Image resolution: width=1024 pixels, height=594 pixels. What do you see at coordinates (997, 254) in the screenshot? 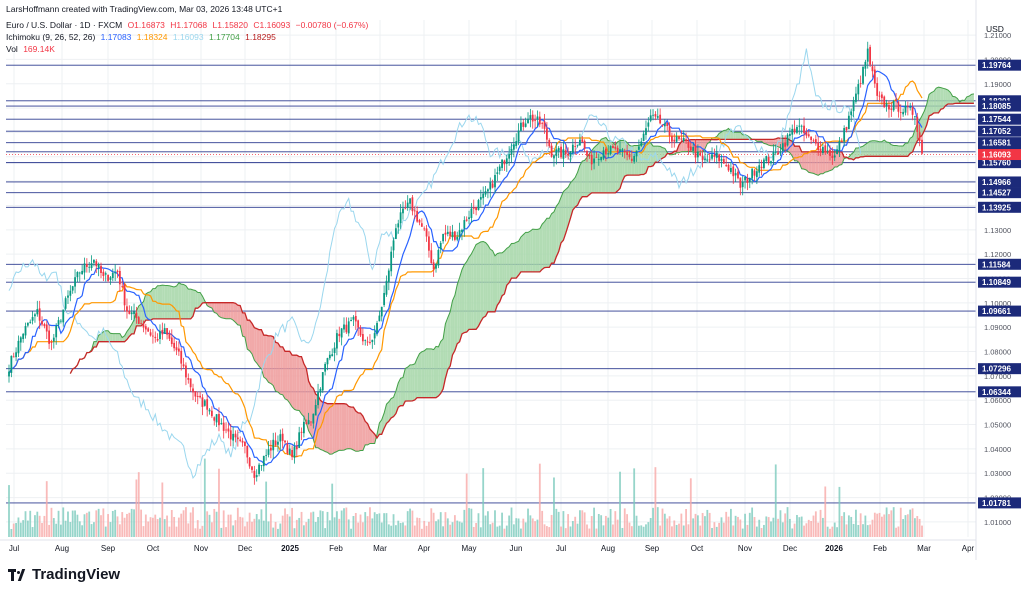
I see `price-tick-label: 1.12000` at bounding box center [997, 254].